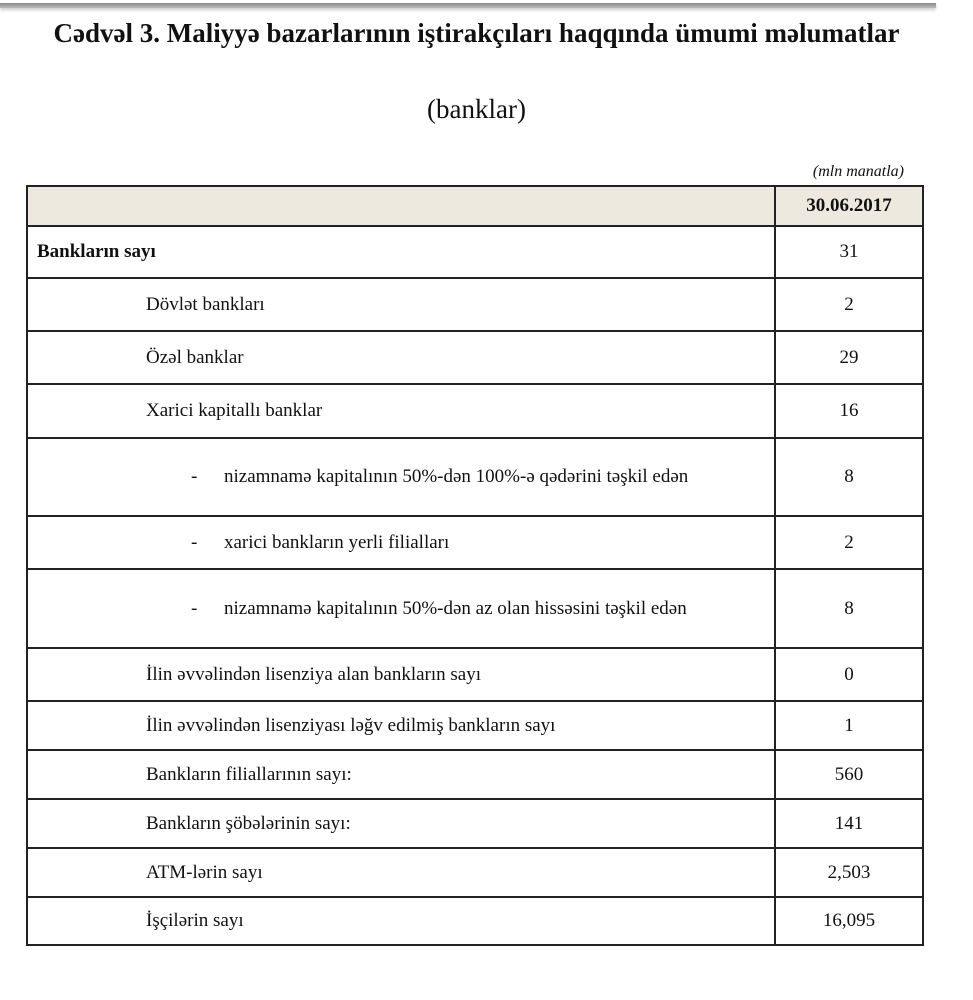 This screenshot has width=973, height=1000. I want to click on table-row: İşçilərin sayı 16,095, so click(475, 921).